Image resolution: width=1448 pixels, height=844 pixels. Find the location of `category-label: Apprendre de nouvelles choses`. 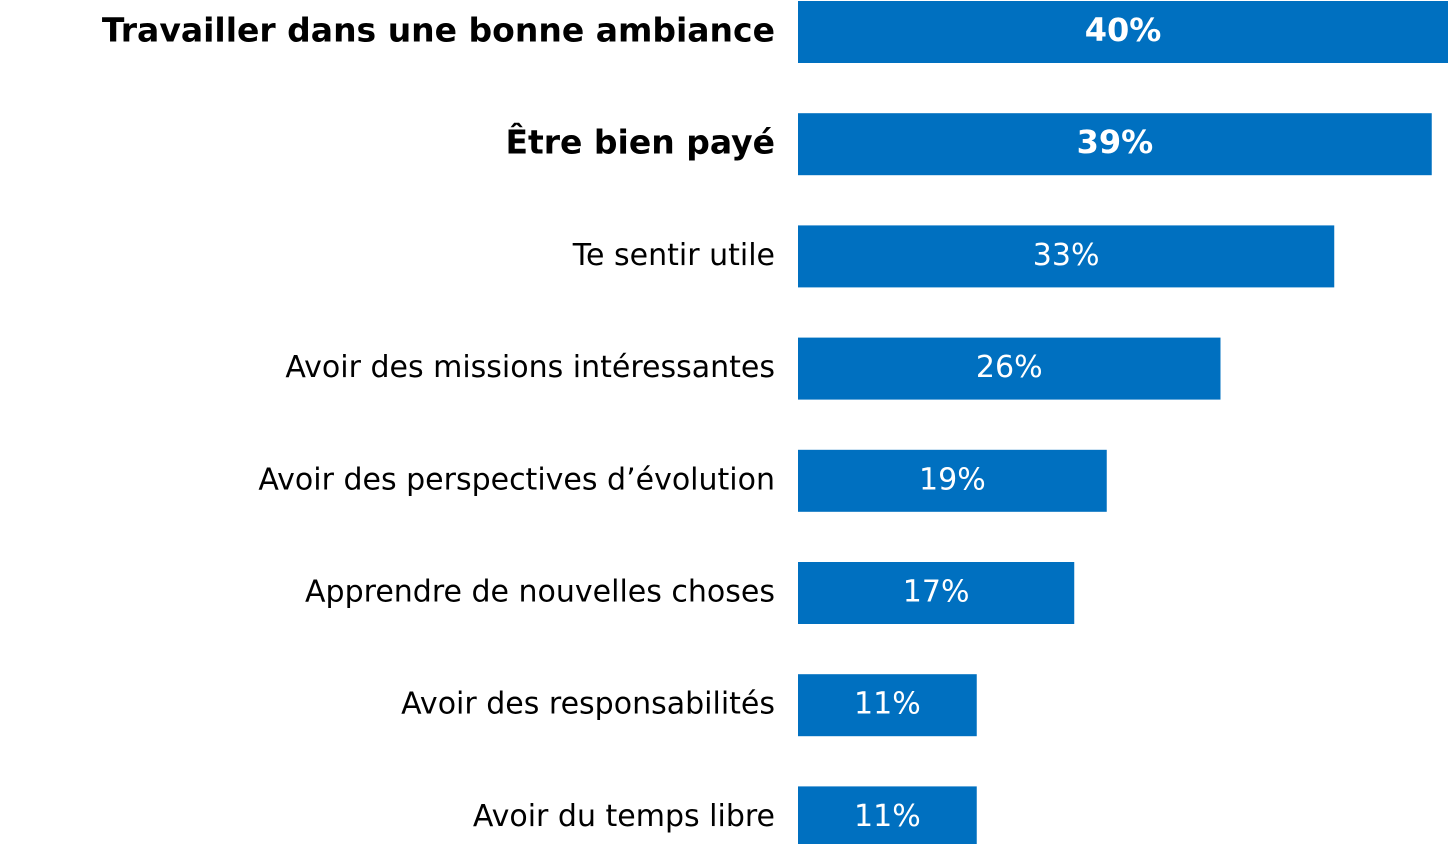

category-label: Apprendre de nouvelles choses is located at coordinates (540, 592).